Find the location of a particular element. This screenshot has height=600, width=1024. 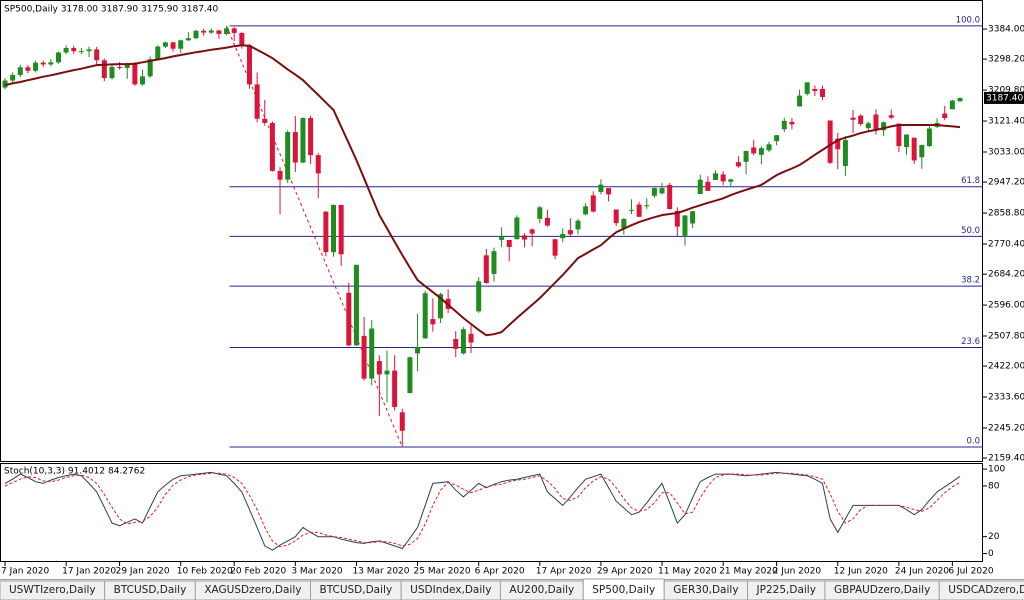

y-tick-label: 2947.20 is located at coordinates (1006, 183).